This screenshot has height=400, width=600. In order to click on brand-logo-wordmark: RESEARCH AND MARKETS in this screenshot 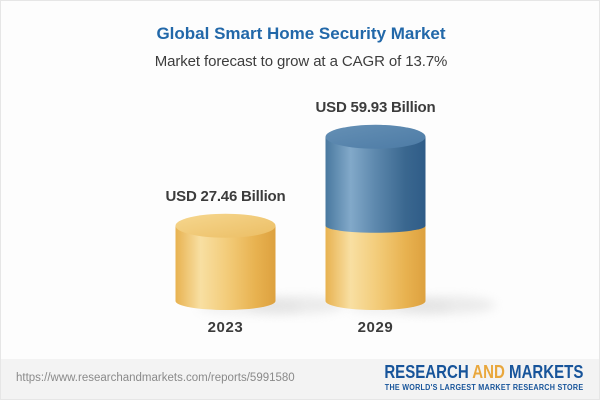, I will do `click(483, 371)`.